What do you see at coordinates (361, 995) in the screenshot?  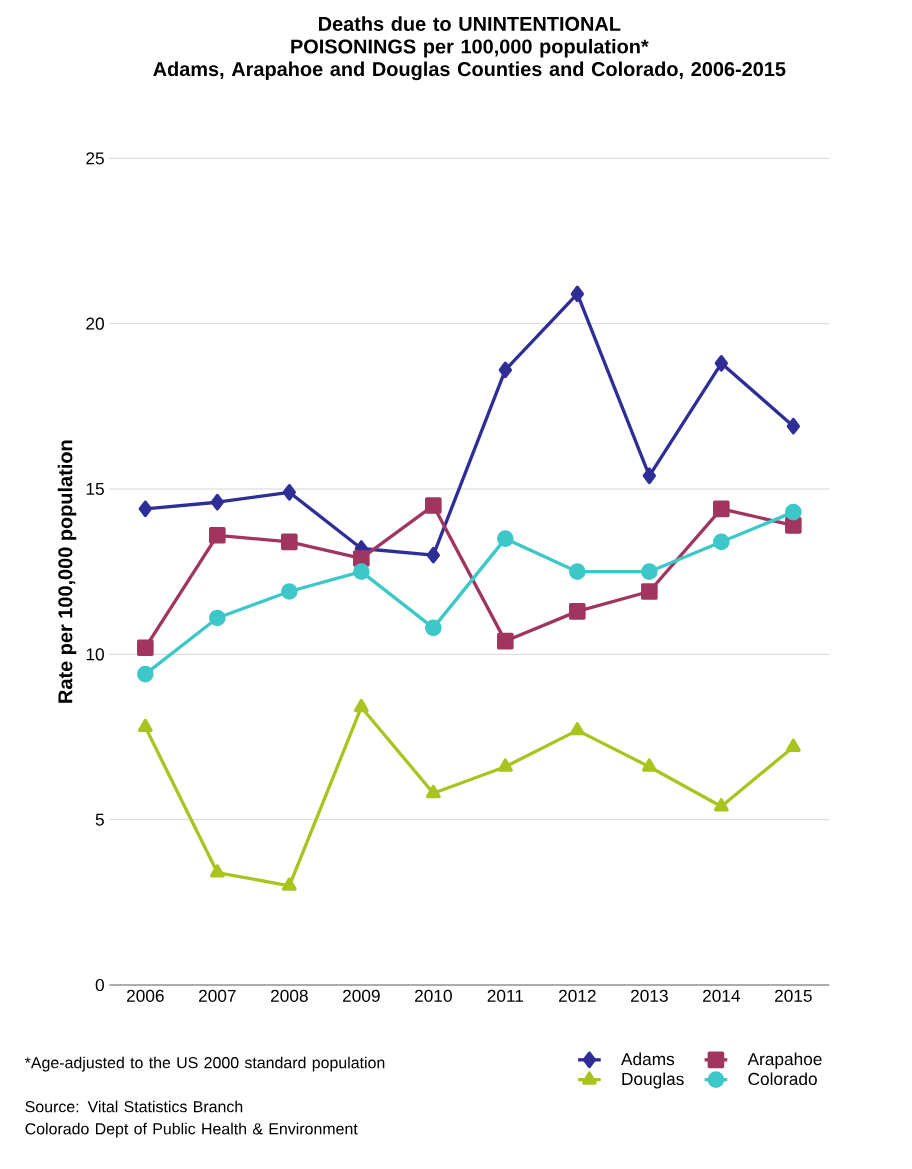 I see `x-tick-label: 2009` at bounding box center [361, 995].